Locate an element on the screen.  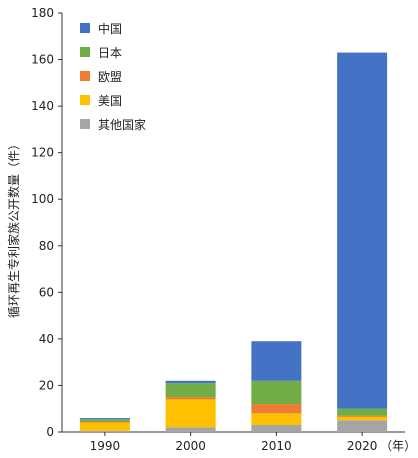
y-tick-label: 80 is located at coordinates (46, 246).